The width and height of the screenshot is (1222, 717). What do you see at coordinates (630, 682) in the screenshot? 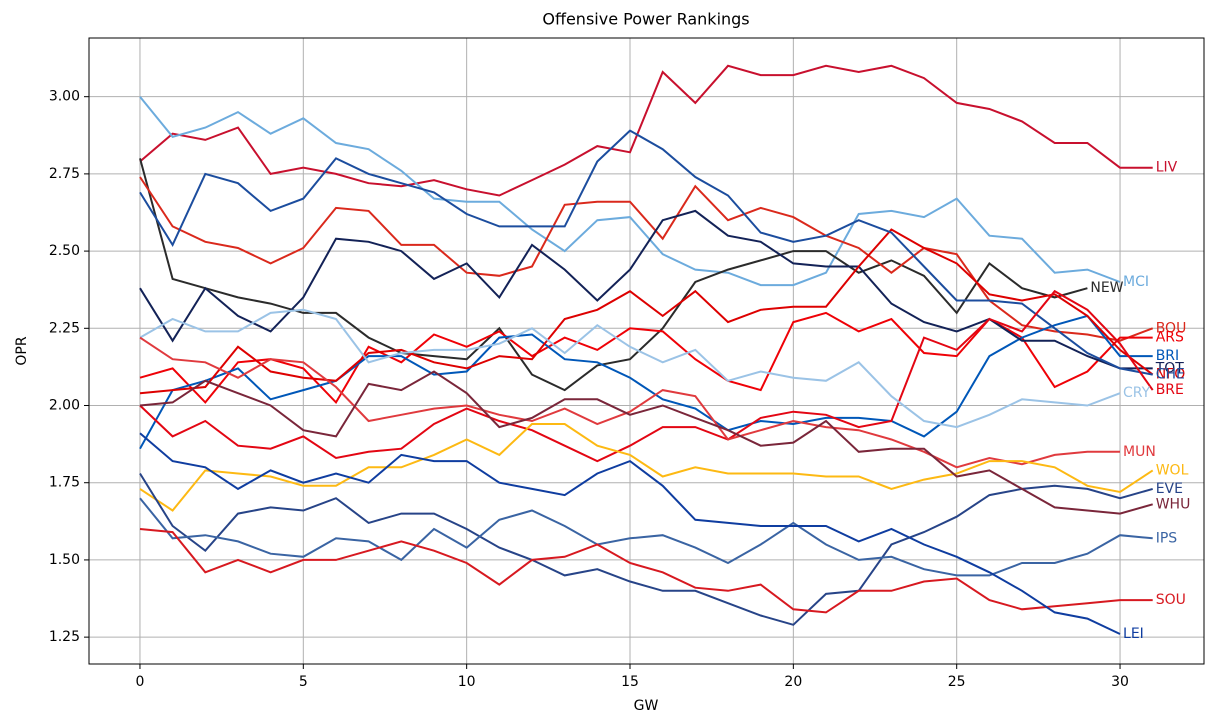
I see `x-tick-label: 15` at bounding box center [630, 682].